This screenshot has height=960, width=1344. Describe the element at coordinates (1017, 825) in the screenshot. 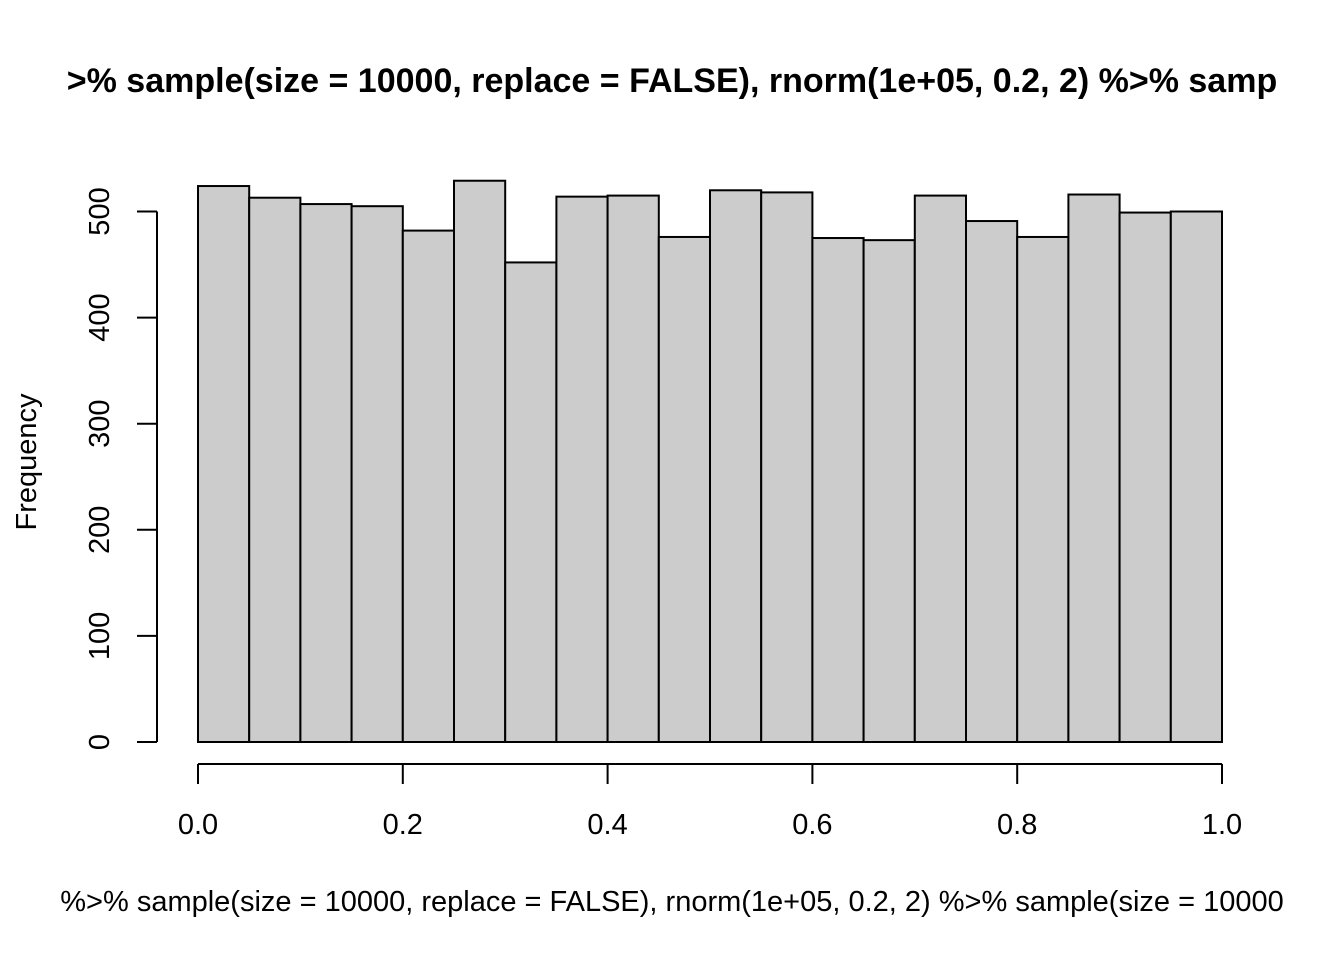

I see `x-tick-label: 0.8` at that location.